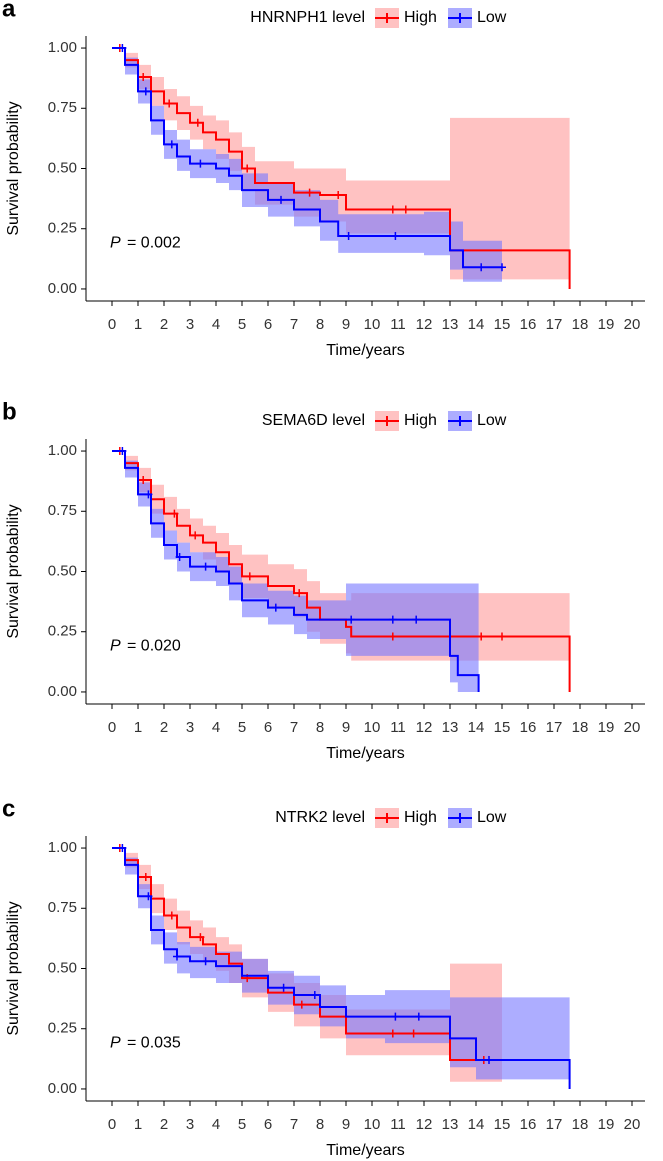 This screenshot has height=1161, width=663. What do you see at coordinates (346, 324) in the screenshot?
I see `x-tick-label: 9` at bounding box center [346, 324].